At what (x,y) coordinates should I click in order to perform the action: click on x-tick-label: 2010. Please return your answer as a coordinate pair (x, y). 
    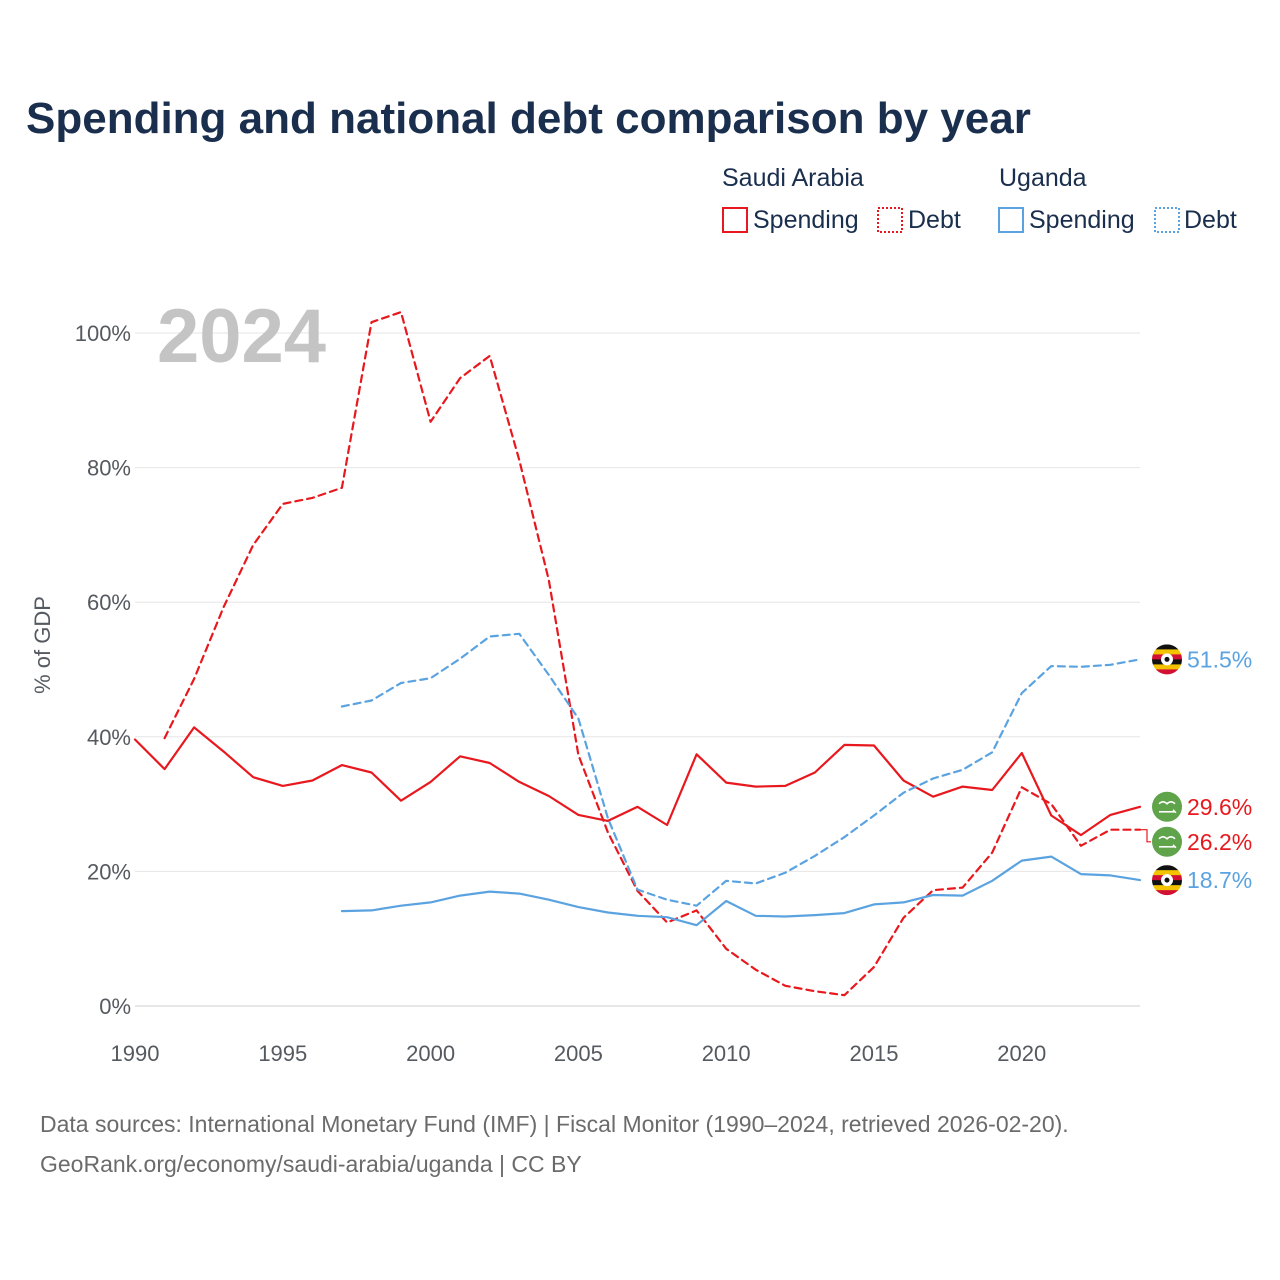
    Looking at the image, I should click on (726, 1053).